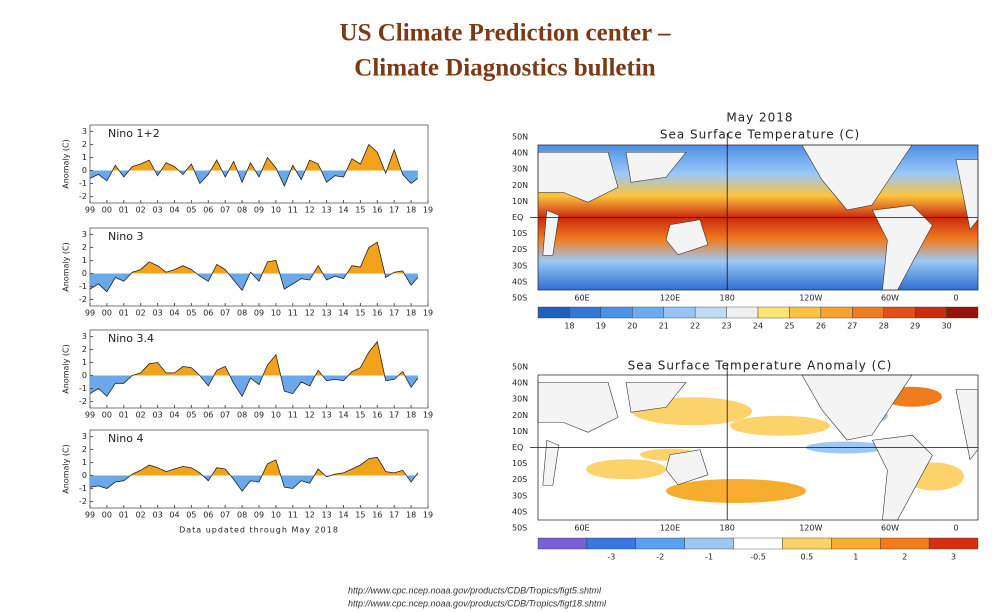 The image size is (1008, 612). I want to click on x-tick-label: 06, so click(208, 515).